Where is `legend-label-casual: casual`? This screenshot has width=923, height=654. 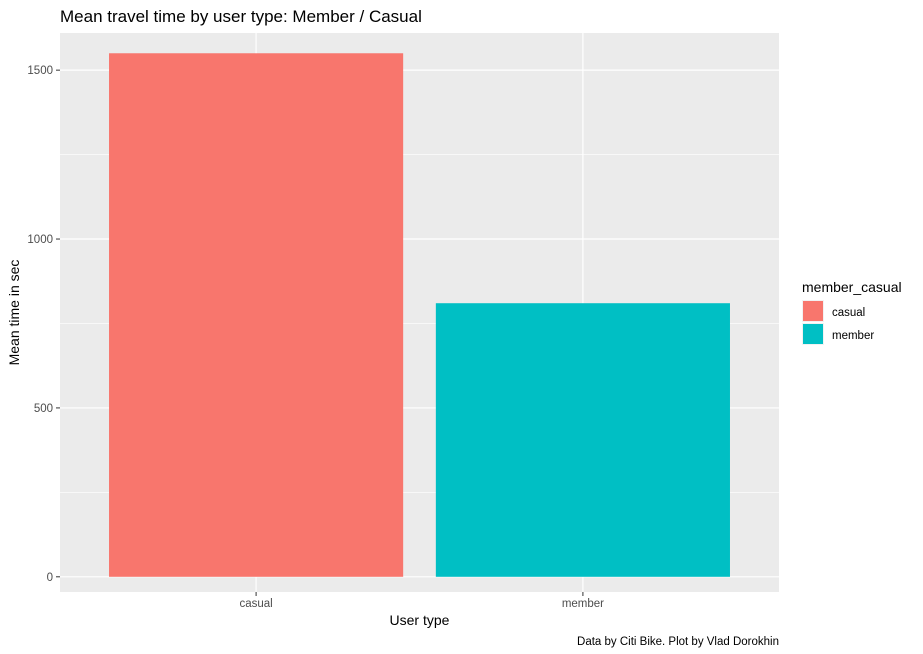
legend-label-casual: casual is located at coordinates (848, 313).